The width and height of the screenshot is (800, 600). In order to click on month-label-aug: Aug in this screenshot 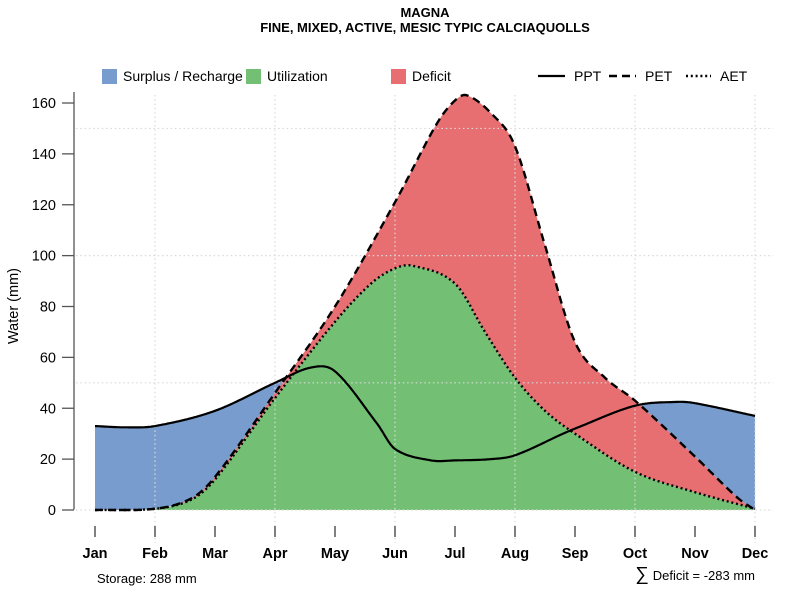, I will do `click(515, 554)`.